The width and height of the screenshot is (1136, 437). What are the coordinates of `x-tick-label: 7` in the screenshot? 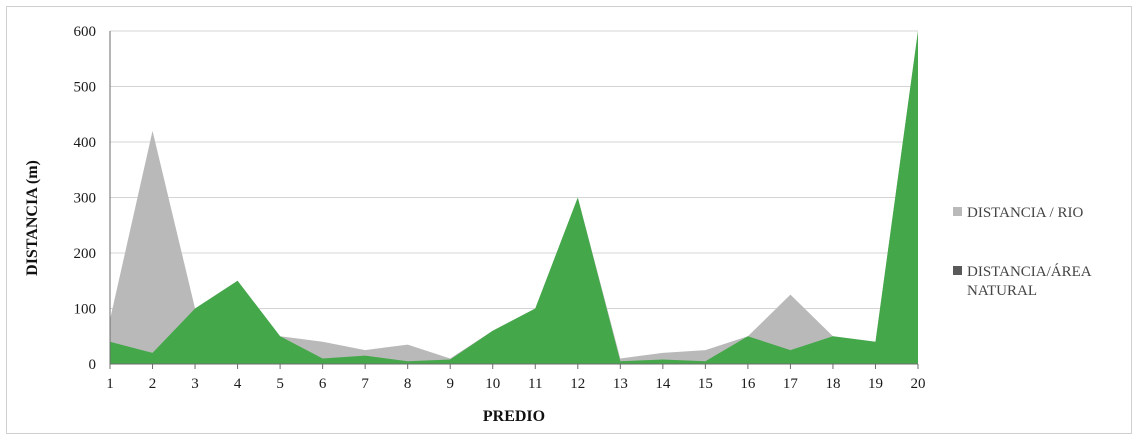 It's located at (365, 384).